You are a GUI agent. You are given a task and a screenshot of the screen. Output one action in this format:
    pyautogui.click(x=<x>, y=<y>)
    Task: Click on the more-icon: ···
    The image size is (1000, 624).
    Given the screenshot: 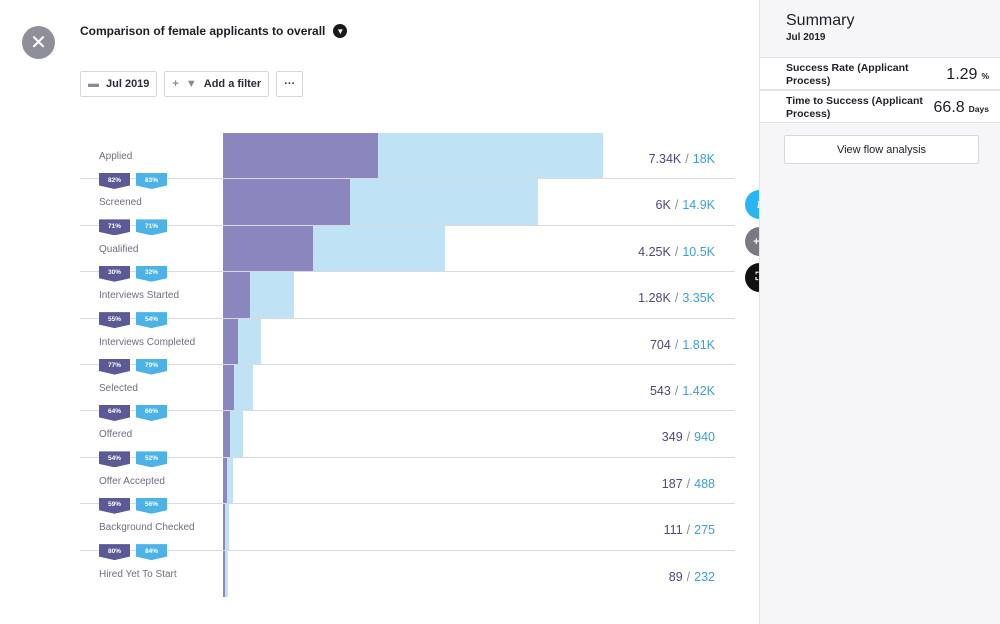 What is the action you would take?
    pyautogui.click(x=290, y=84)
    